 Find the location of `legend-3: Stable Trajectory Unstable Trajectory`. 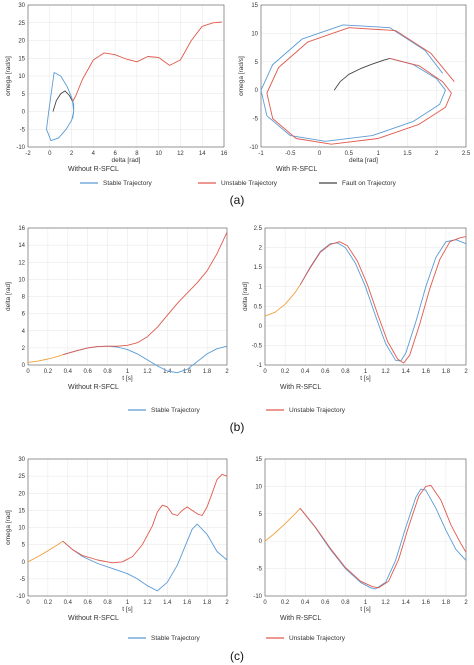

legend-3: Stable Trajectory Unstable Trajectory is located at coordinates (237, 638).